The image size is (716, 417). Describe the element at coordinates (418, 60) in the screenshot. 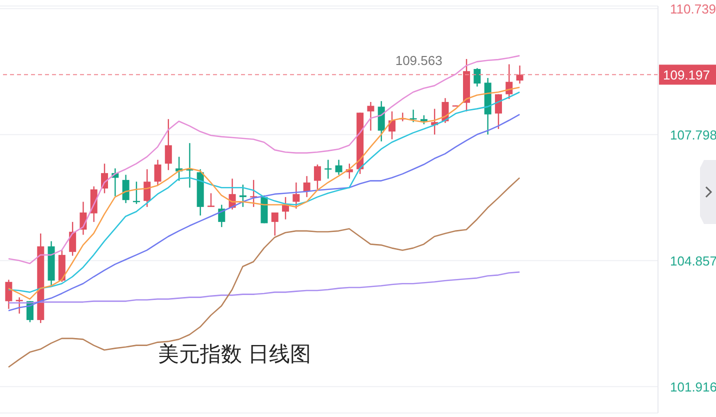

I see `annotation: 109.563` at that location.